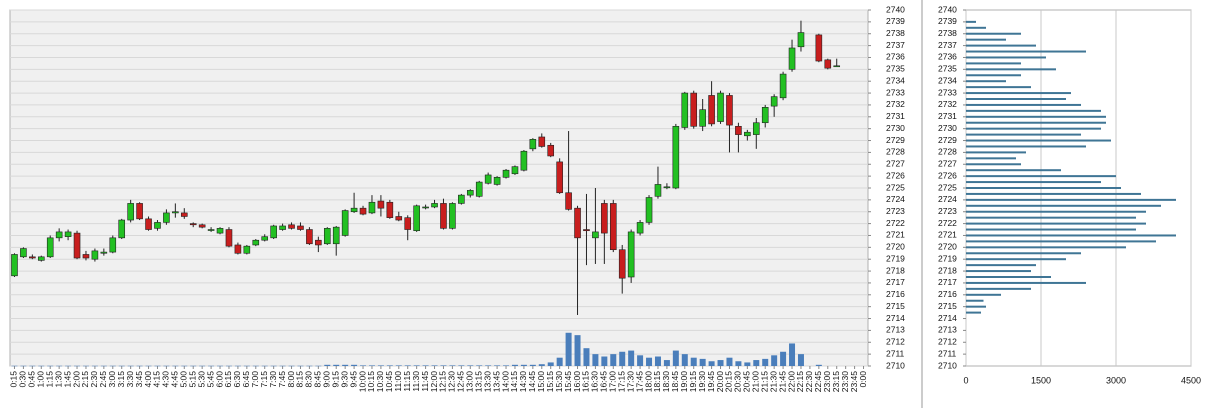 This screenshot has width=1210, height=408. I want to click on x-tick-label: 12:45, so click(461, 382).